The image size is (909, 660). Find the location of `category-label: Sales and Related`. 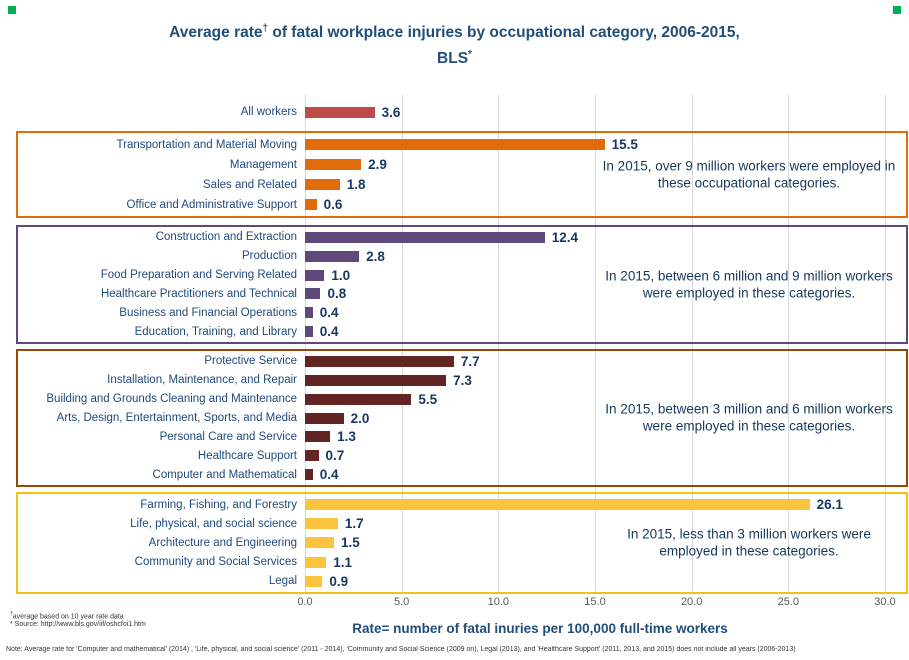

category-label: Sales and Related is located at coordinates (250, 184).